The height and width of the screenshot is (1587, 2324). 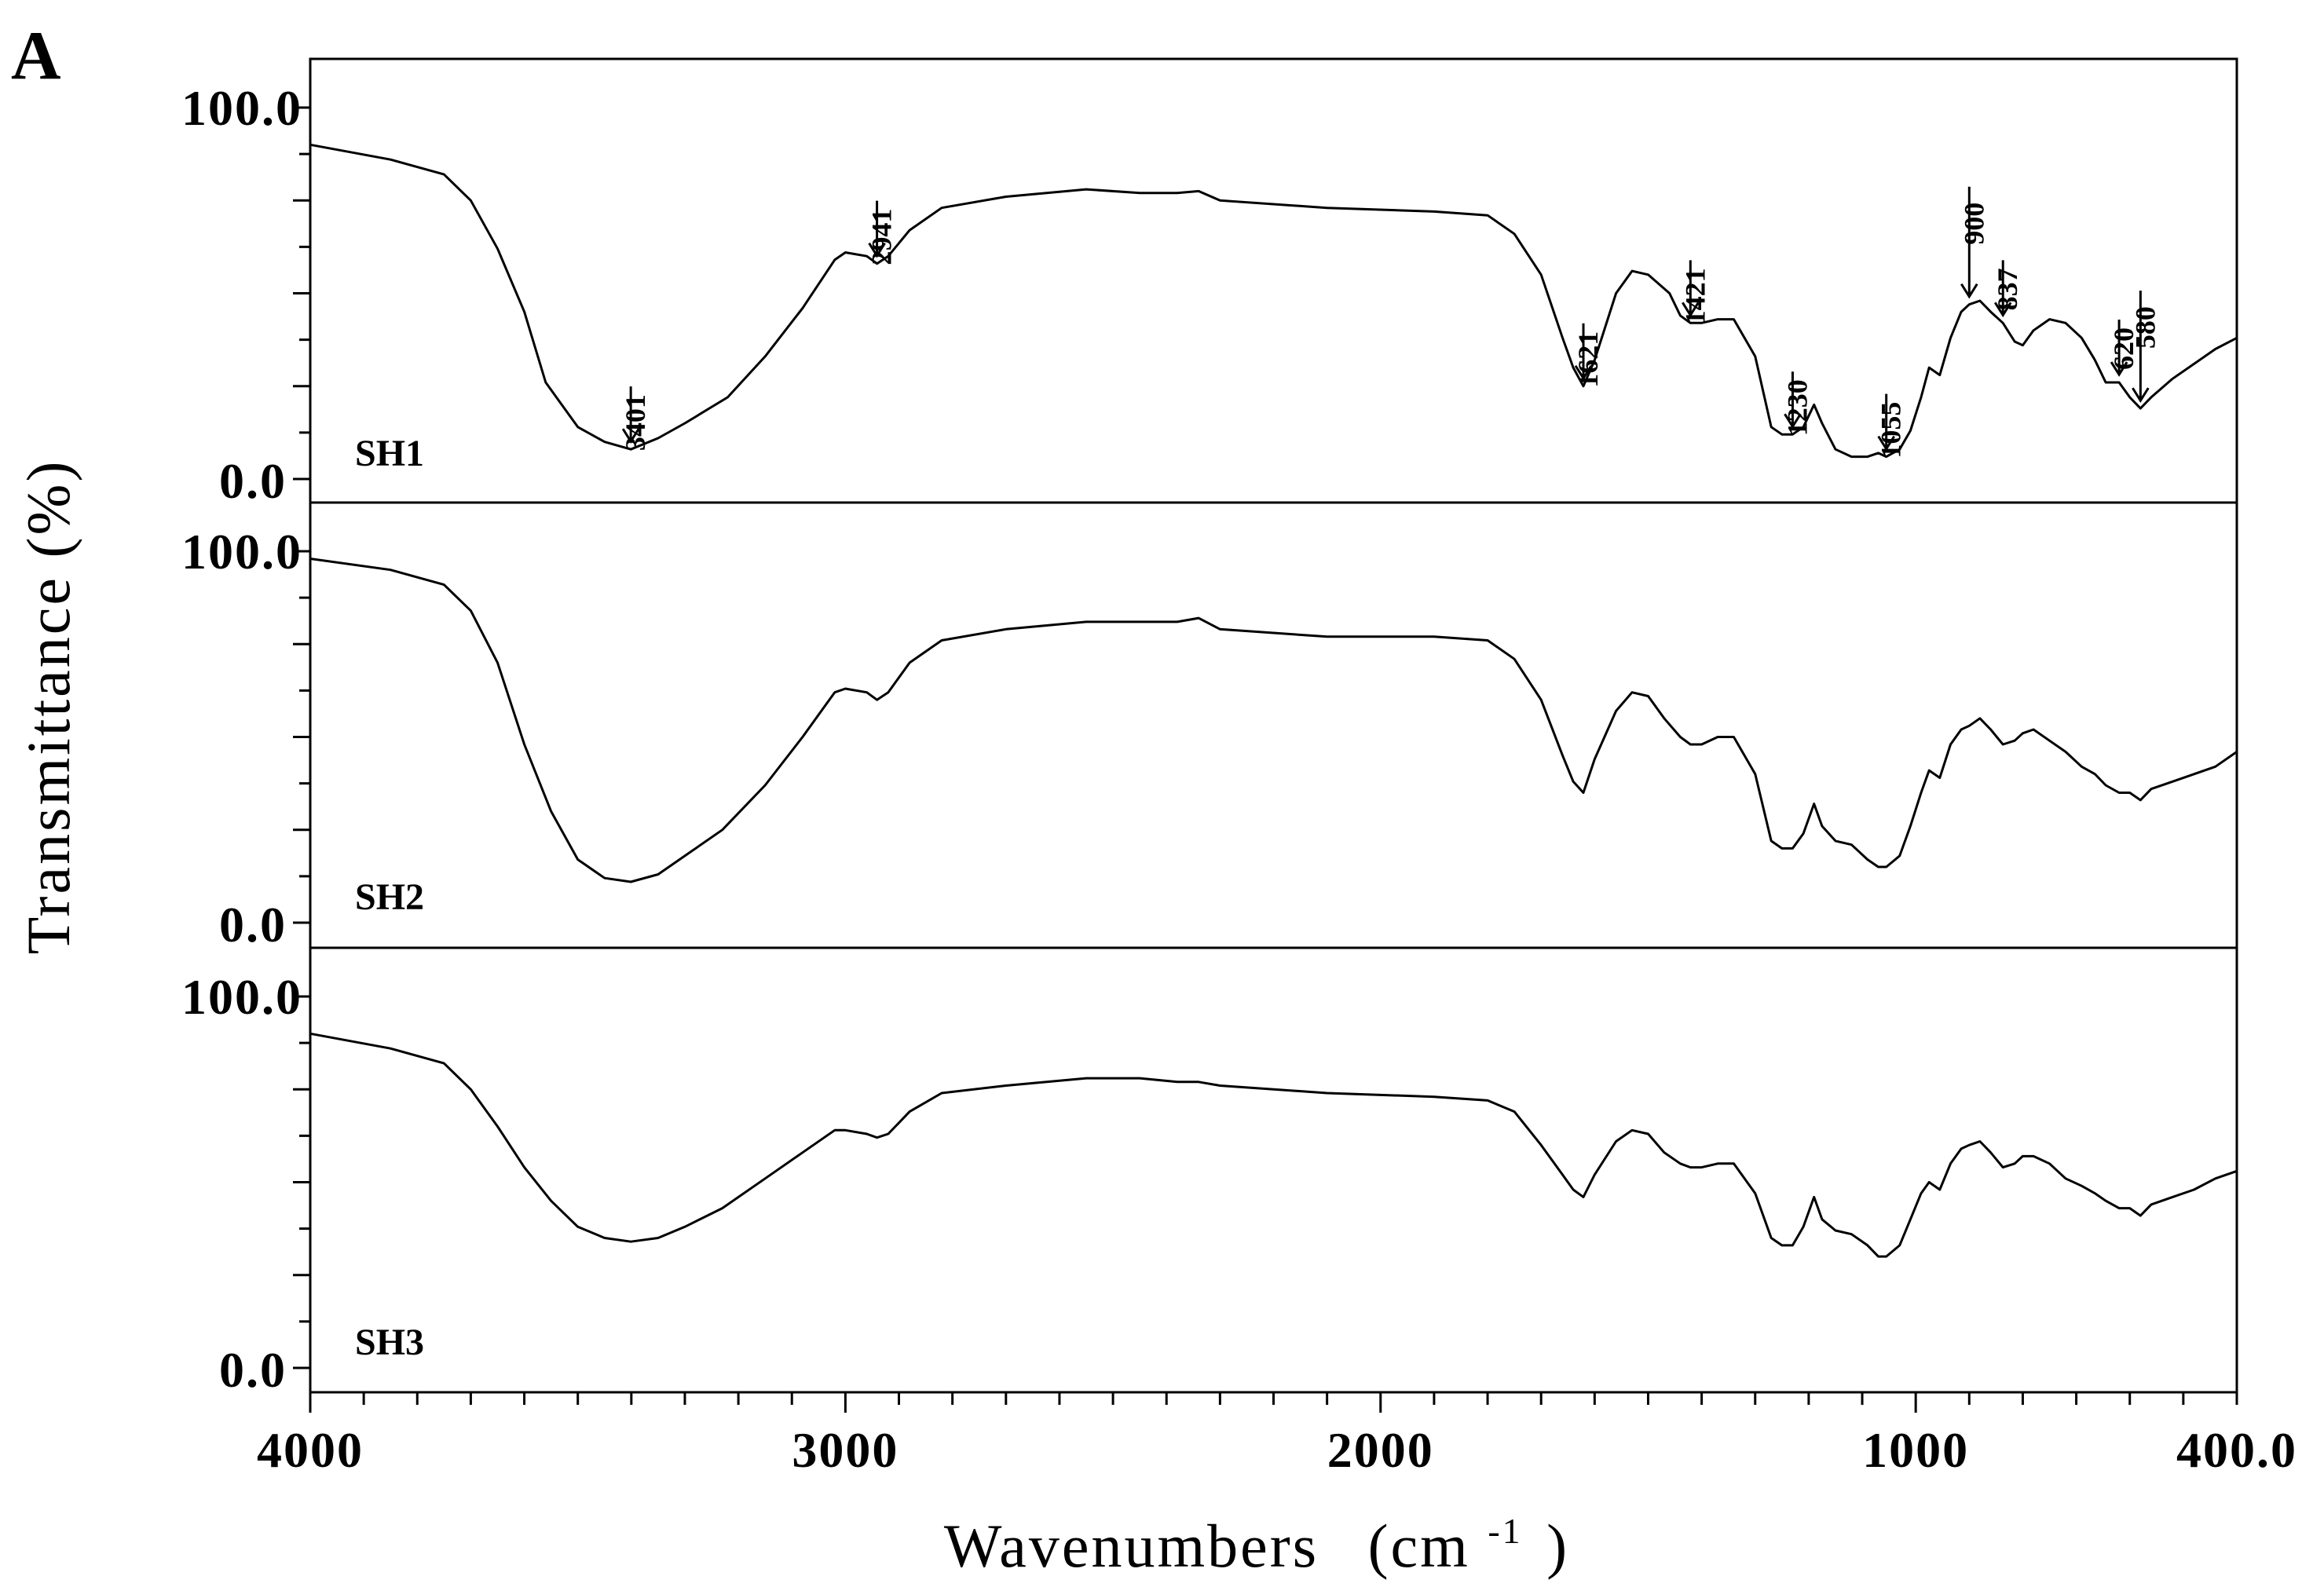 I want to click on figure-letter: A, so click(x=36, y=56).